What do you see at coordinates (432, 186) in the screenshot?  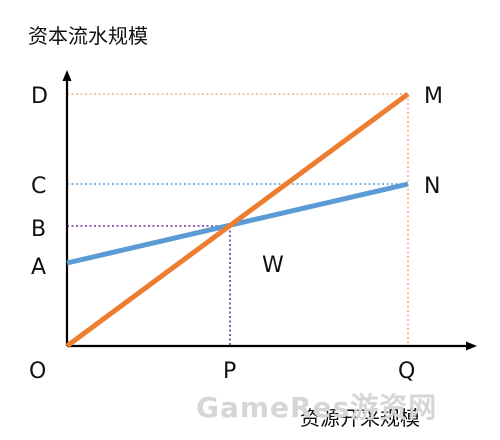 I see `line-label-n: N` at bounding box center [432, 186].